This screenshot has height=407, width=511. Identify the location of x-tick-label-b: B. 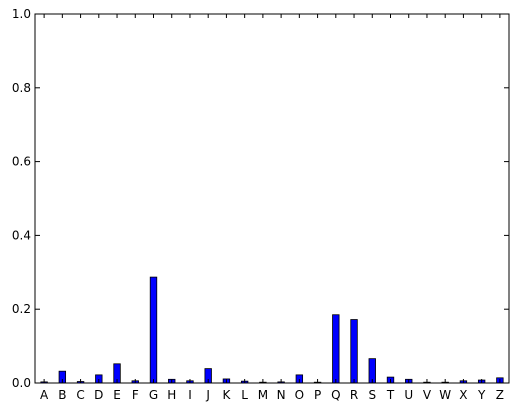
(62, 395).